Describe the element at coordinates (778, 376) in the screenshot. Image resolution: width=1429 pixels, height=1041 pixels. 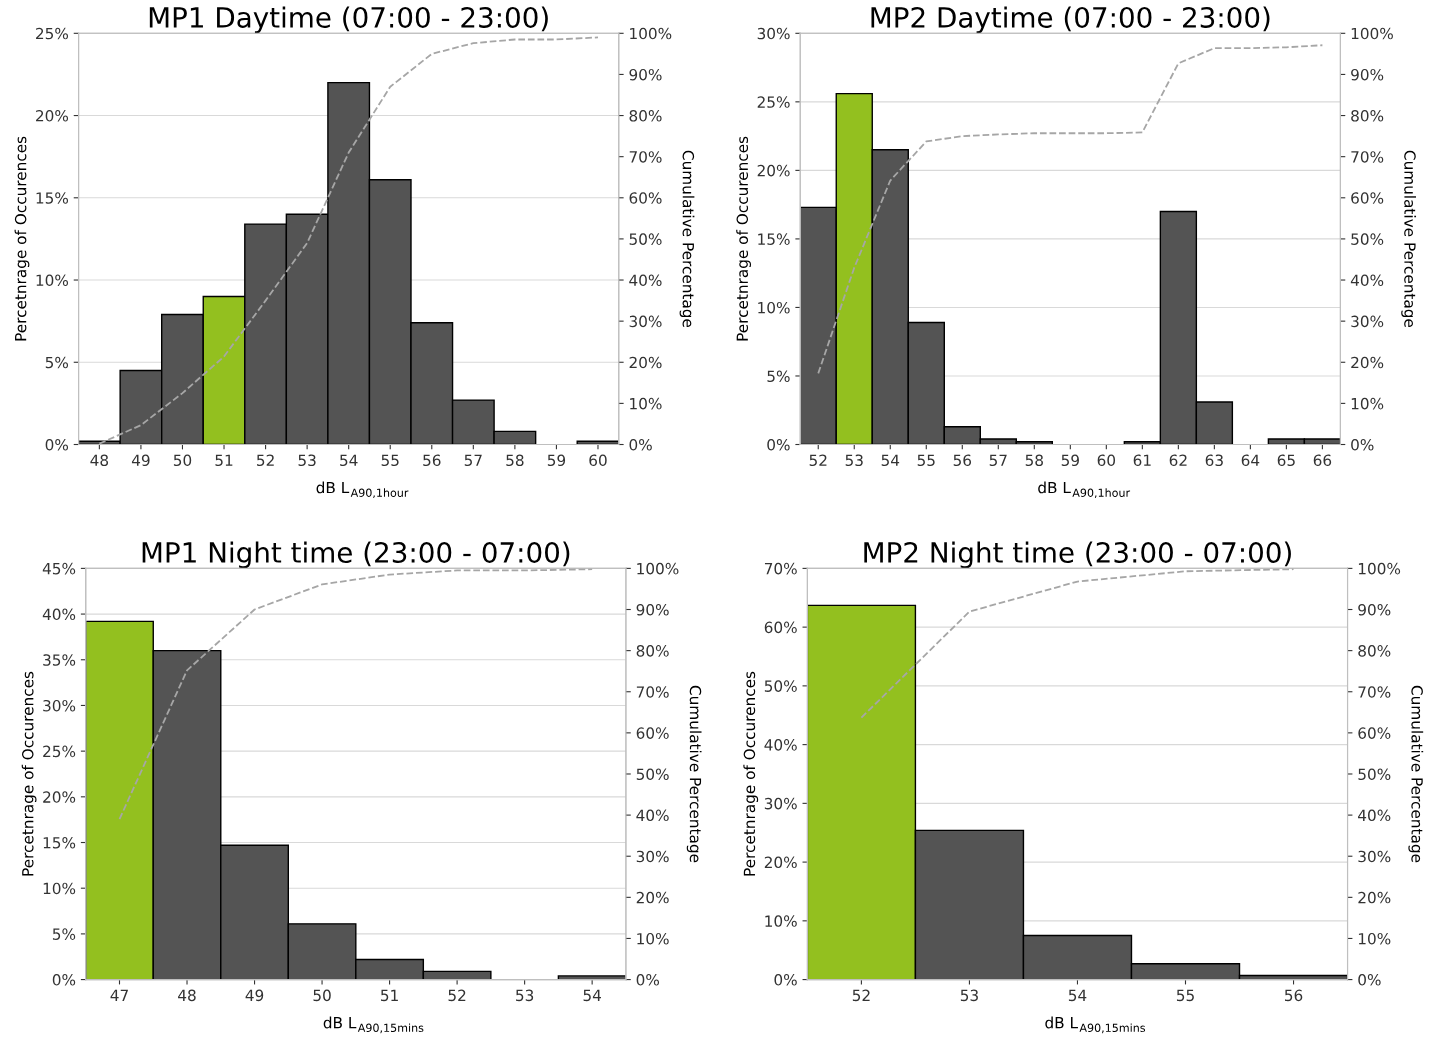
I see `y-tick-label: 5%` at that location.